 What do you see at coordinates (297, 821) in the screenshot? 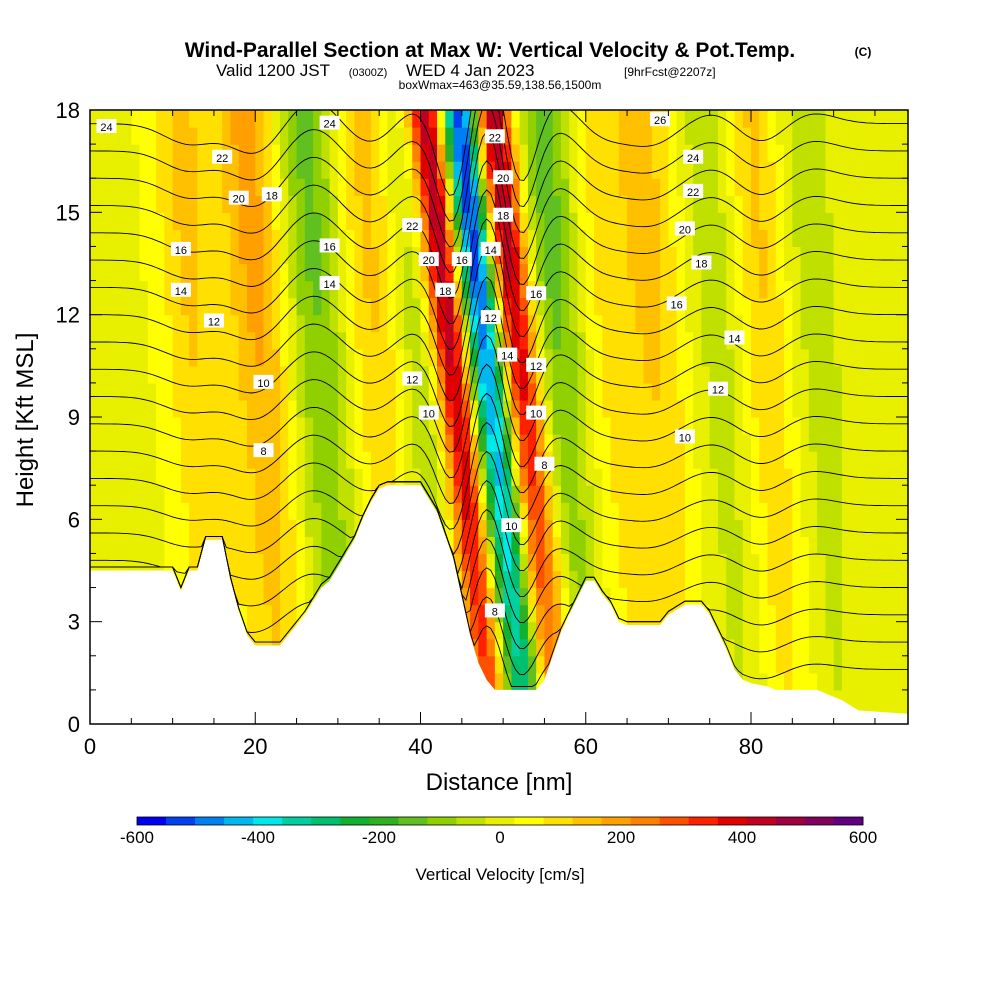
I see `colorbar-swatch` at bounding box center [297, 821].